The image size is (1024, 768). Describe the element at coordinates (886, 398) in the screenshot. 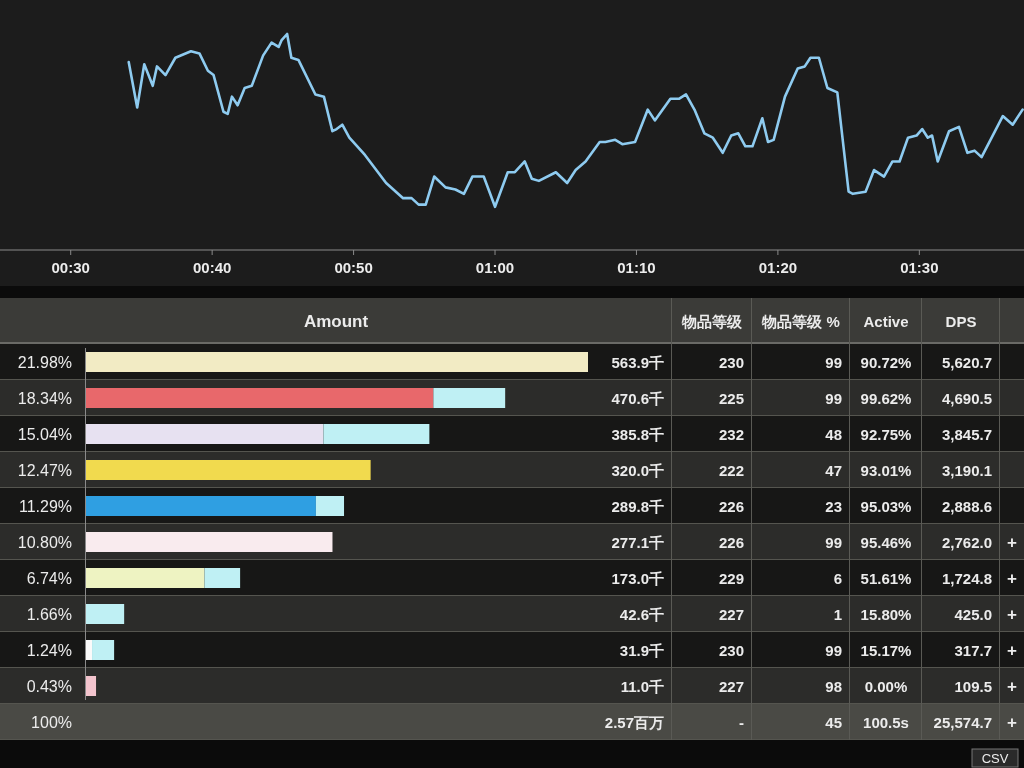

I see `text: 99.62%` at that location.